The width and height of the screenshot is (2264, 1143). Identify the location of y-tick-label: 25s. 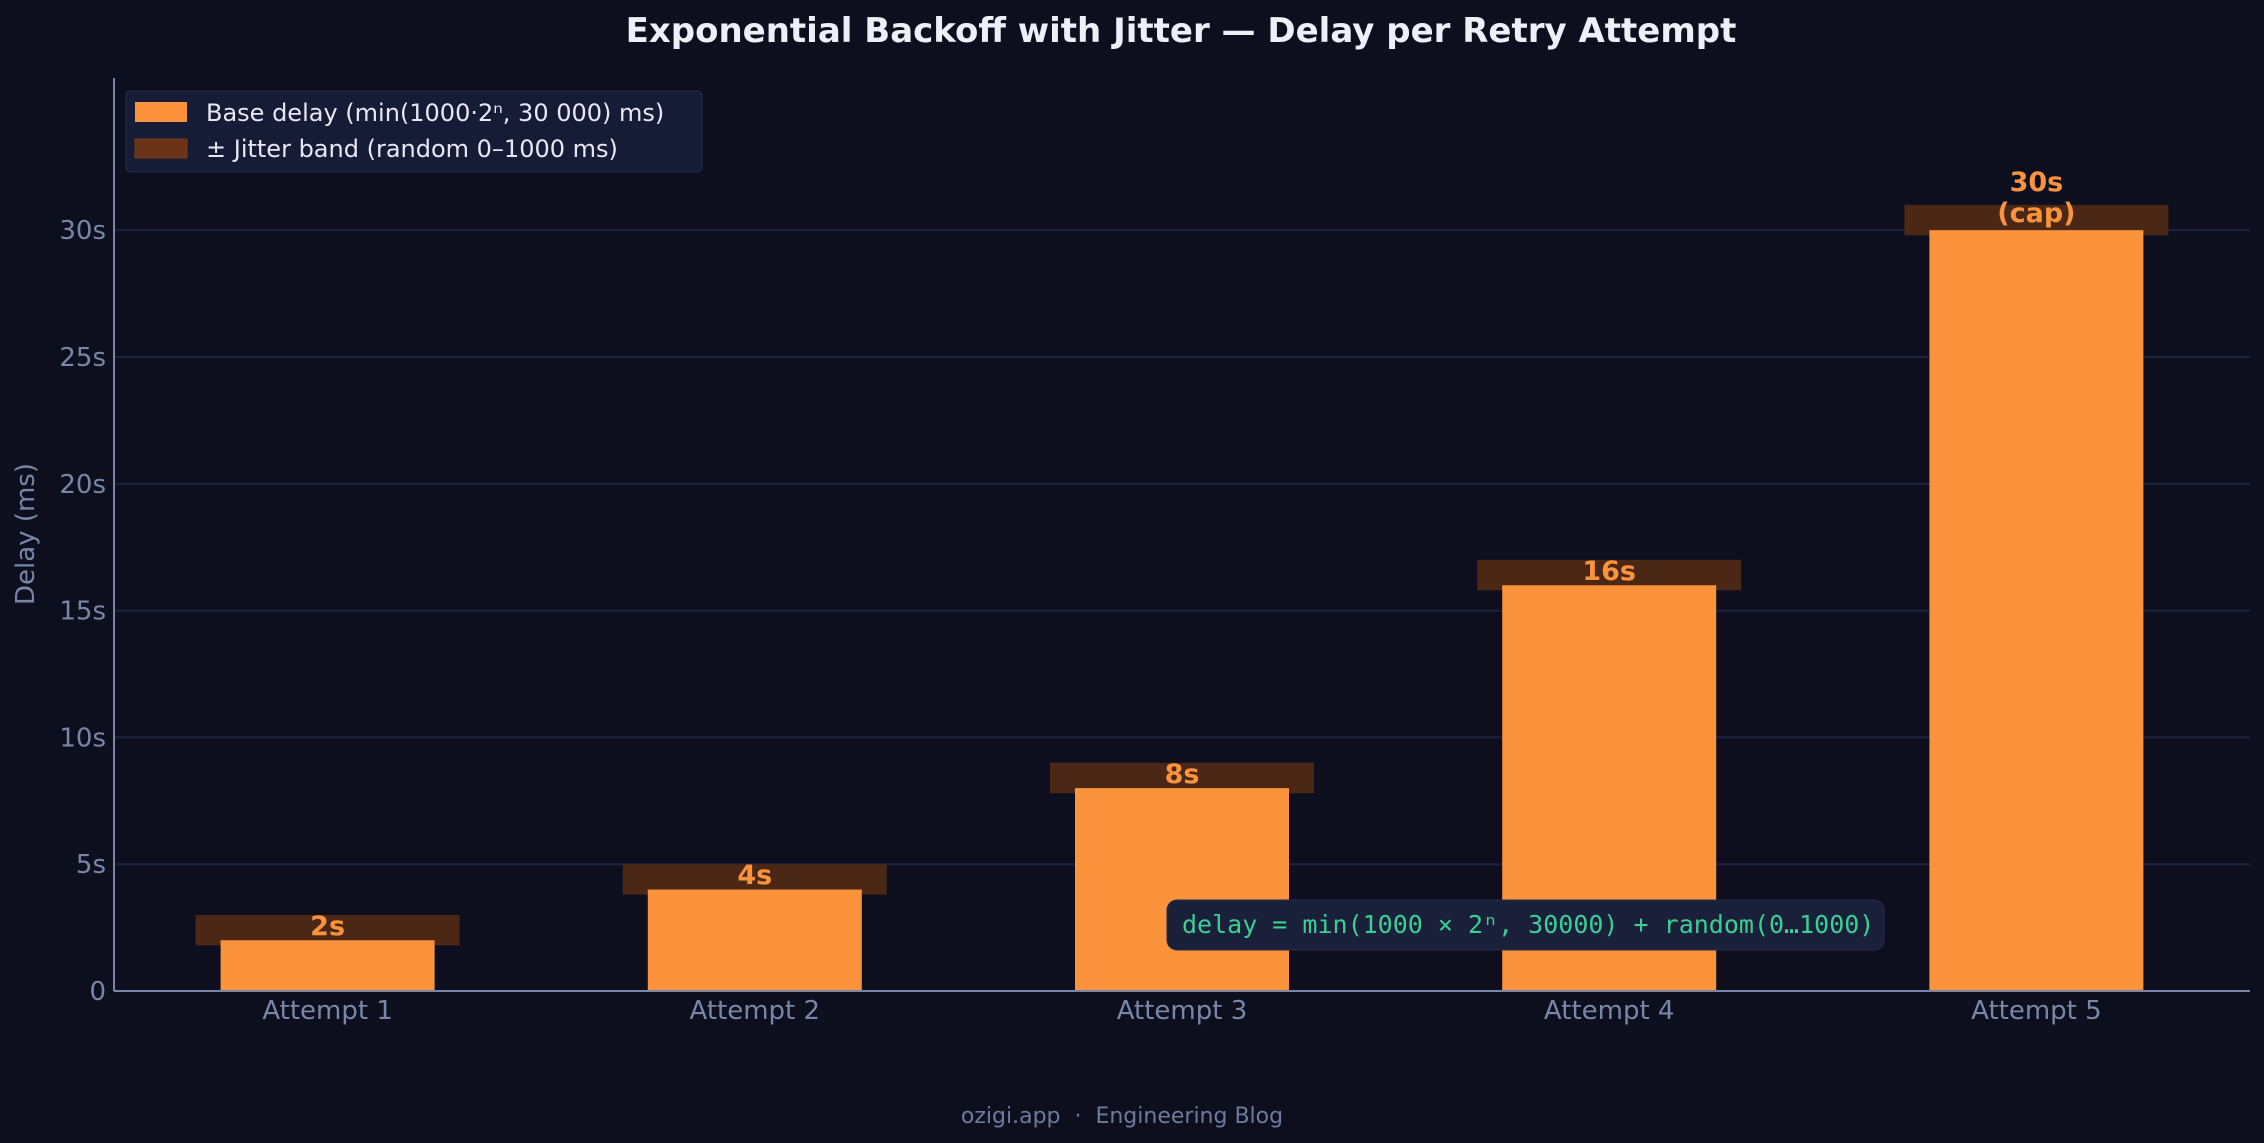
(82, 358).